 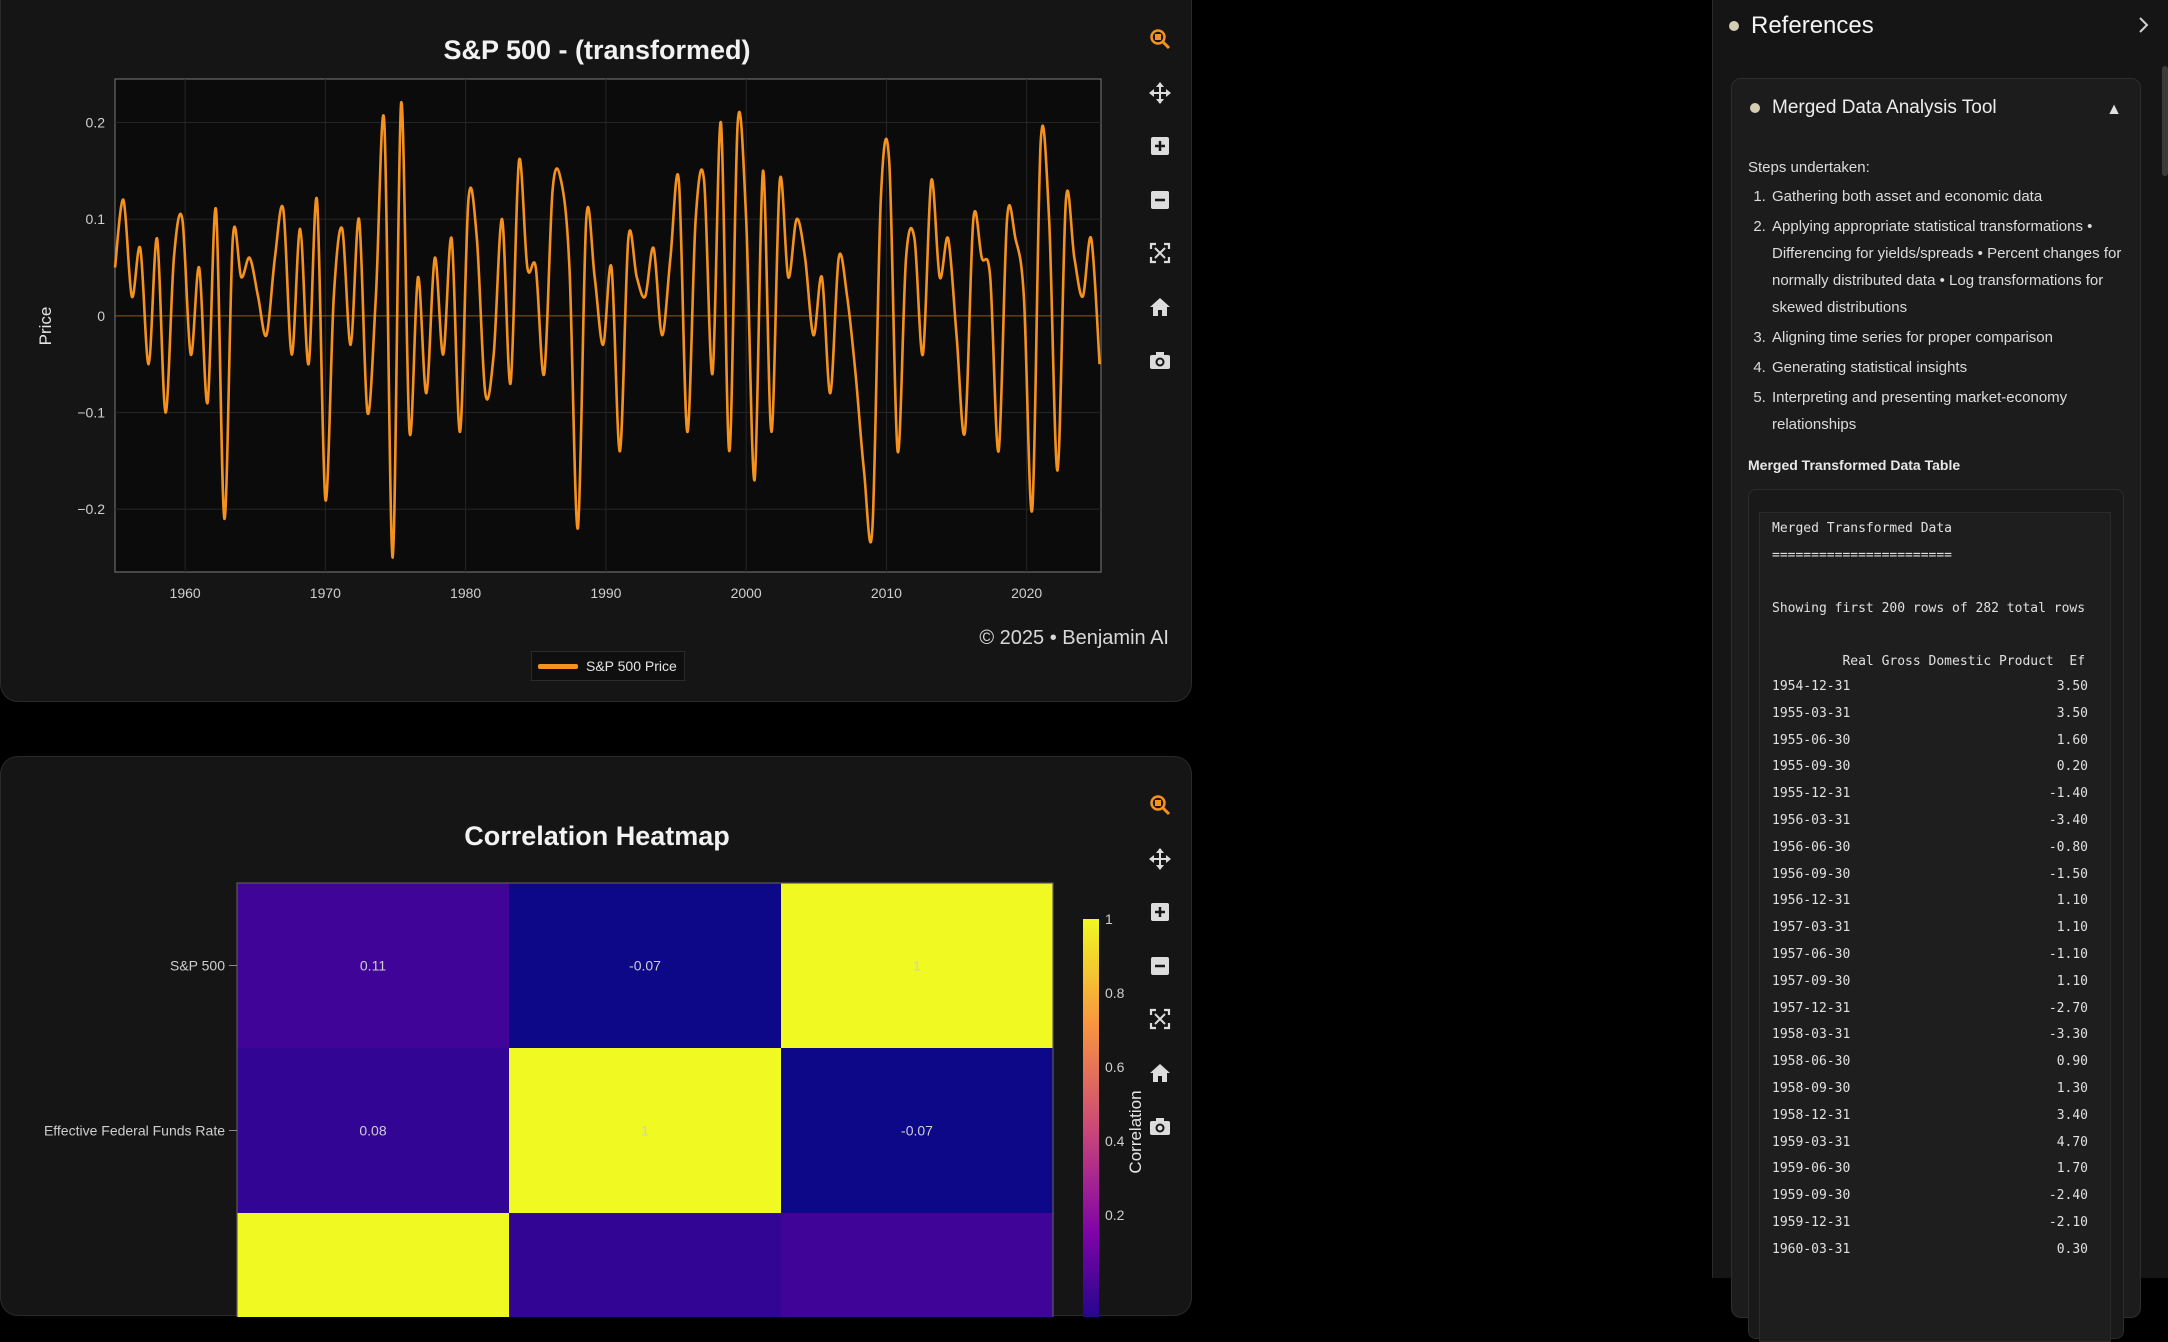 What do you see at coordinates (197, 966) in the screenshot?
I see `row-label: S&P 500` at bounding box center [197, 966].